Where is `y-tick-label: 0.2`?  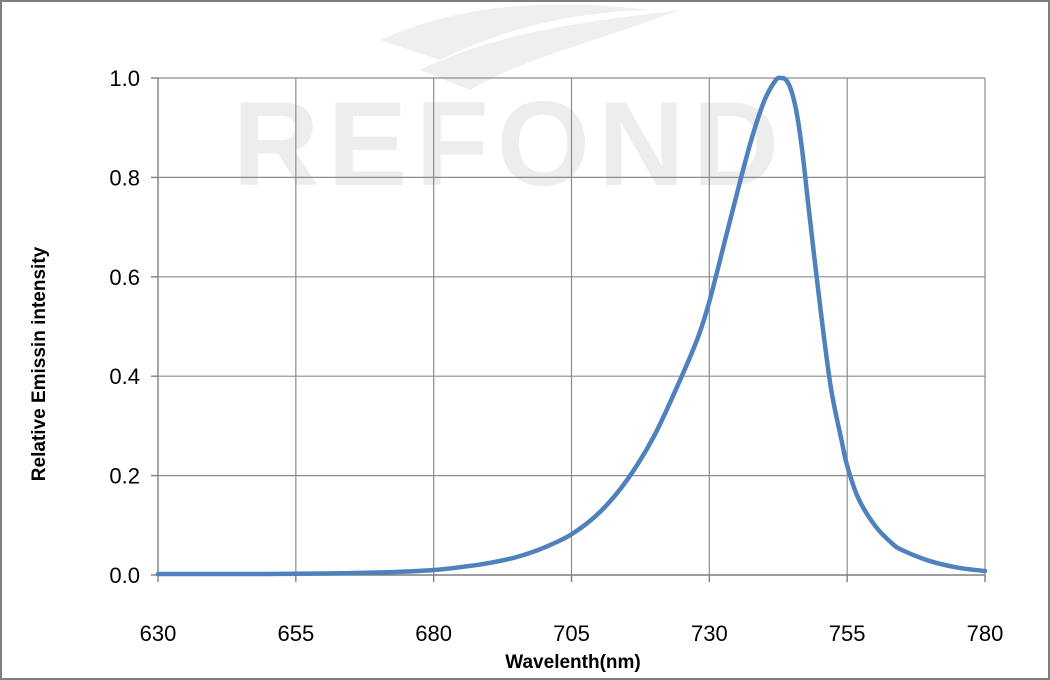 y-tick-label: 0.2 is located at coordinates (124, 476).